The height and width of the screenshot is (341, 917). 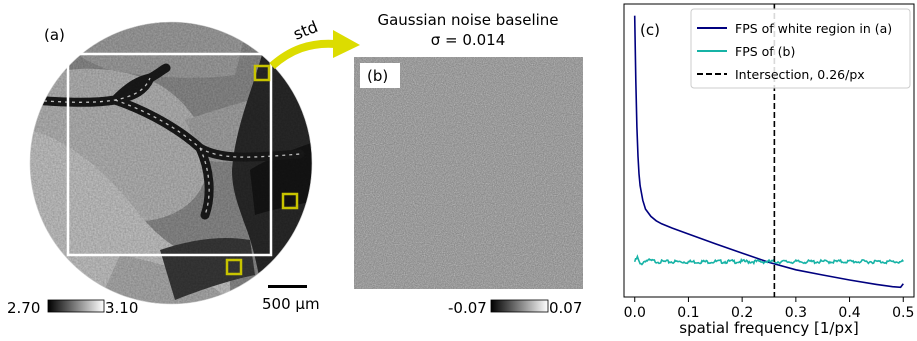 What do you see at coordinates (769, 309) in the screenshot?
I see `fps-chart-xticks: 0.0 0.1 0.2 0.3 0.4 0.5` at bounding box center [769, 309].